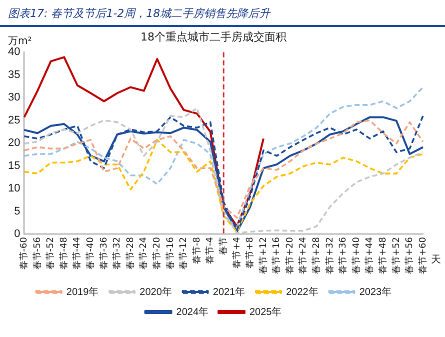  I want to click on x-tick-label: 春节-32, so click(117, 253).